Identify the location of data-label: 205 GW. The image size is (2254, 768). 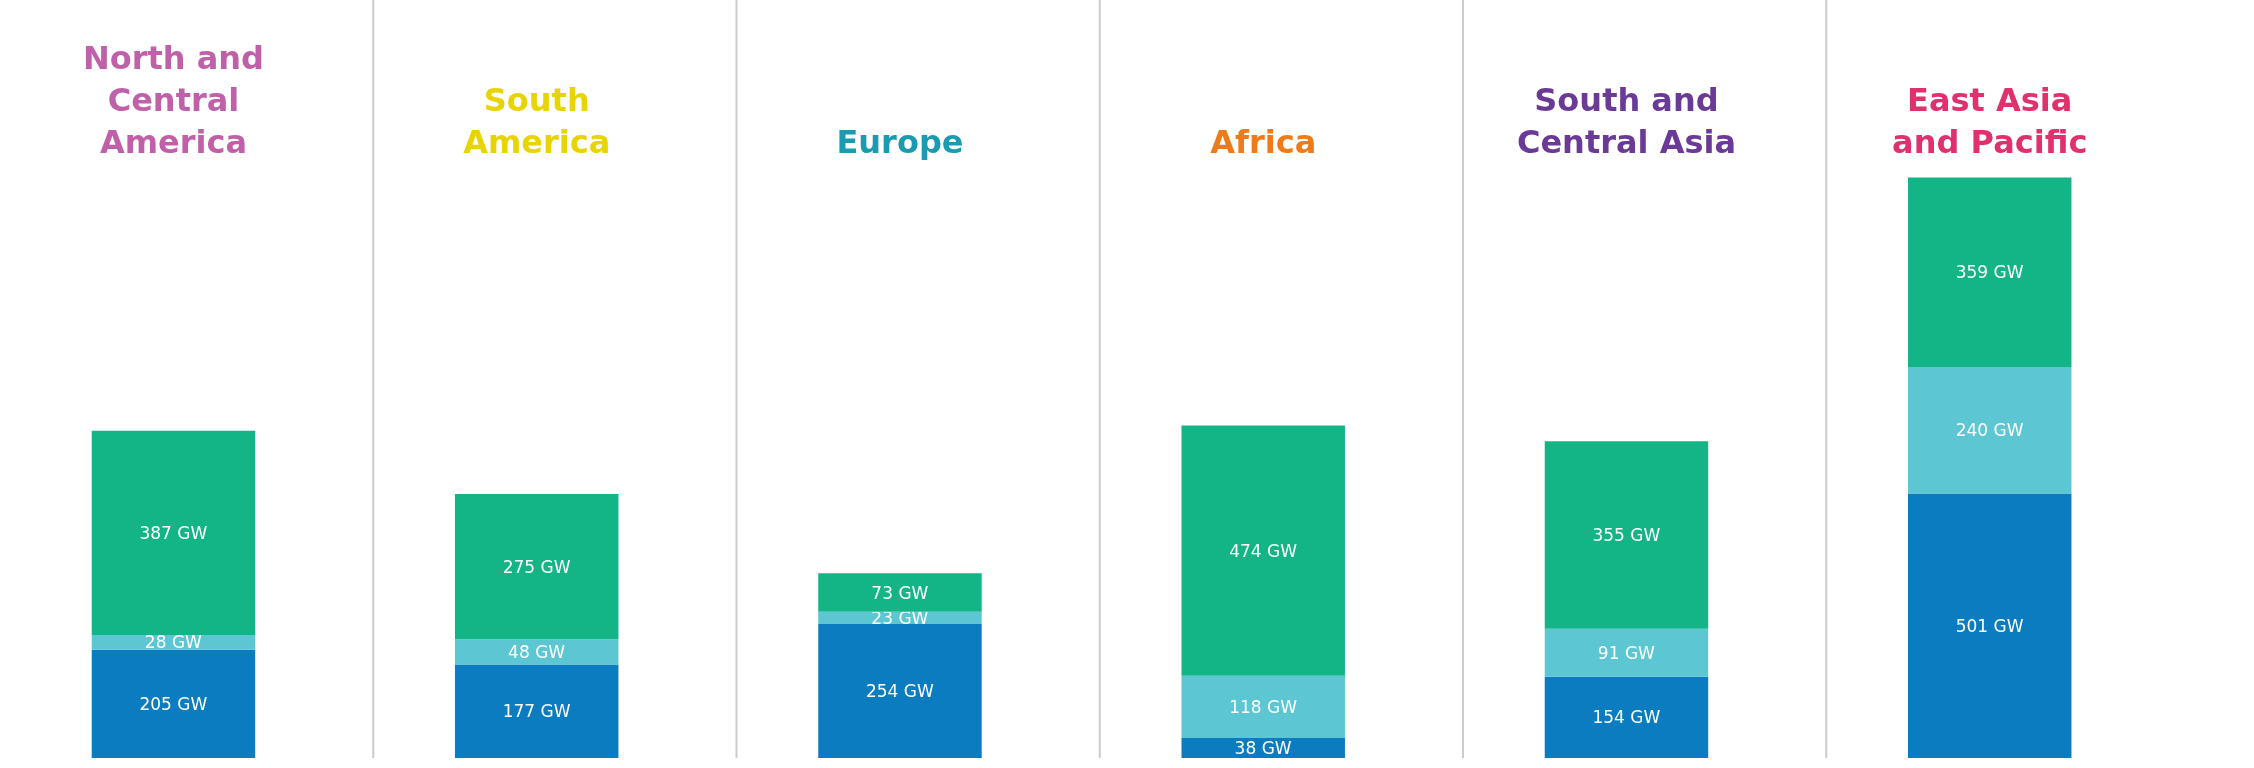
(173, 703).